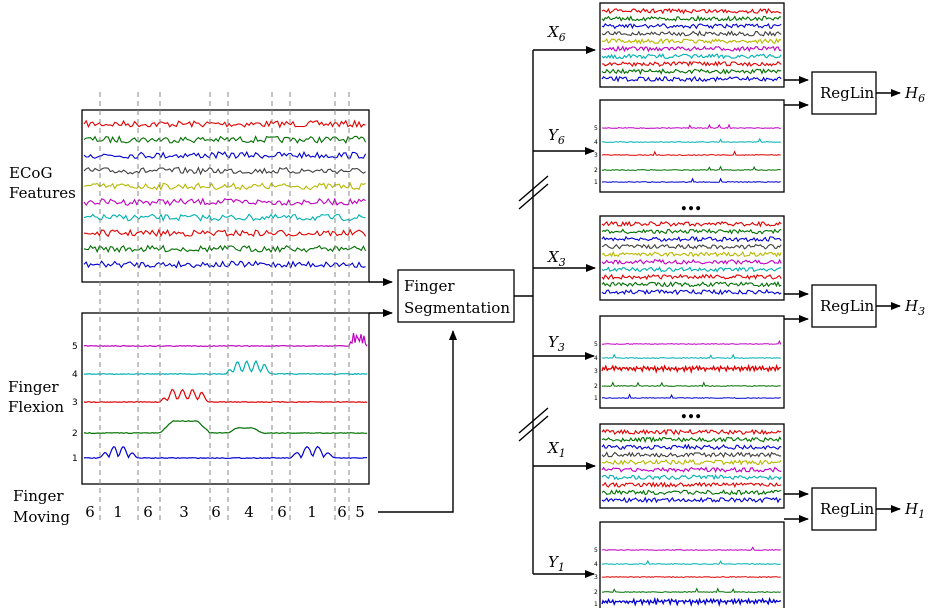 This screenshot has height=608, width=933. I want to click on x1-label: X1, so click(556, 449).